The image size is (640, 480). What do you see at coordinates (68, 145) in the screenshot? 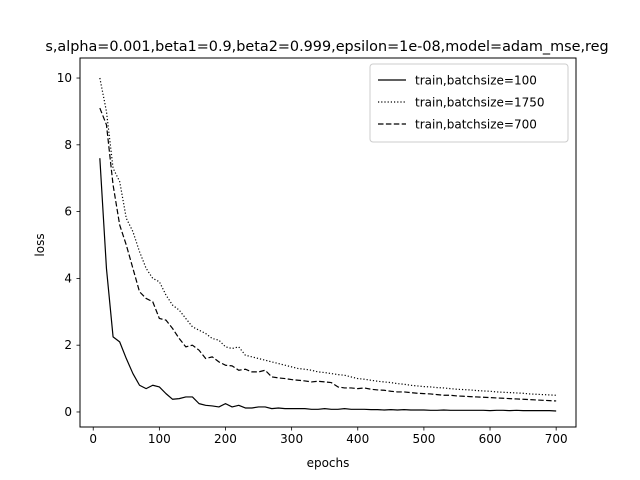
I see `y-tick-label: 8` at bounding box center [68, 145].